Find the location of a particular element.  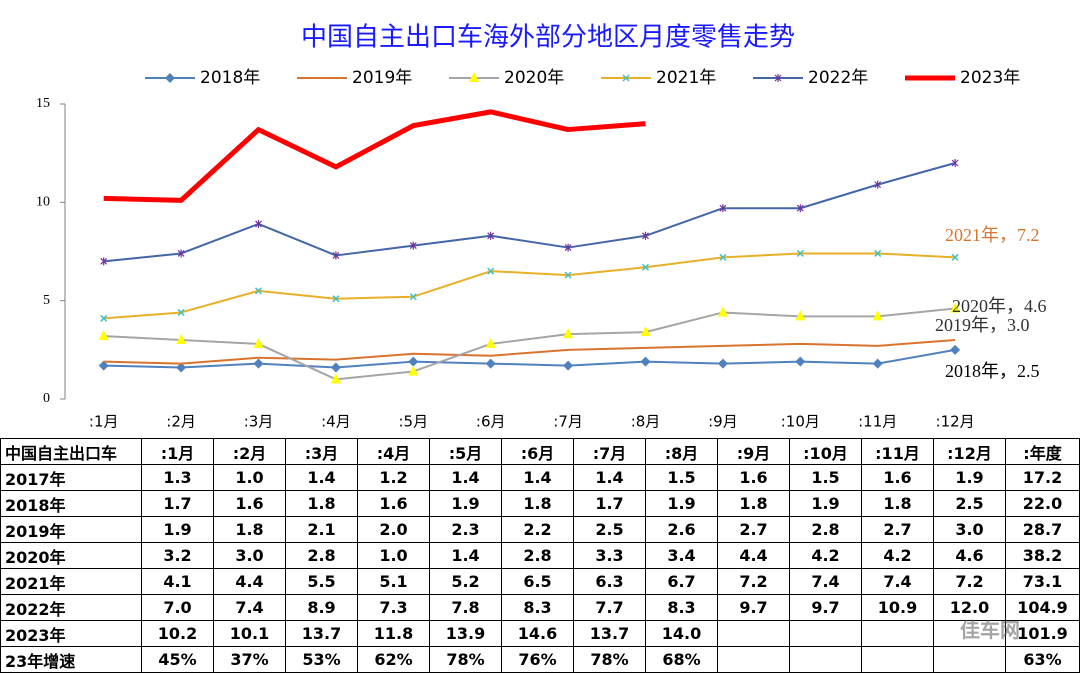

table-cell: 9.7 is located at coordinates (753, 607).